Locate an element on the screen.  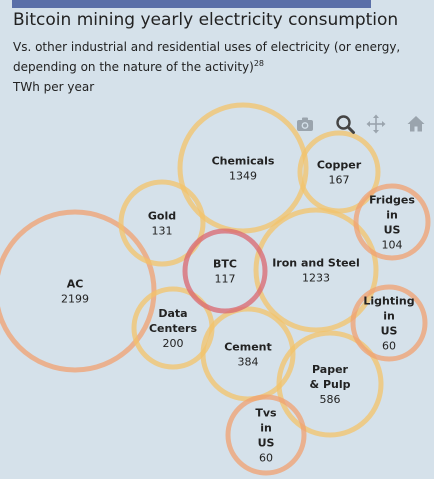
bubble-chemicals: Chemicals 1349 is located at coordinates (243, 168).